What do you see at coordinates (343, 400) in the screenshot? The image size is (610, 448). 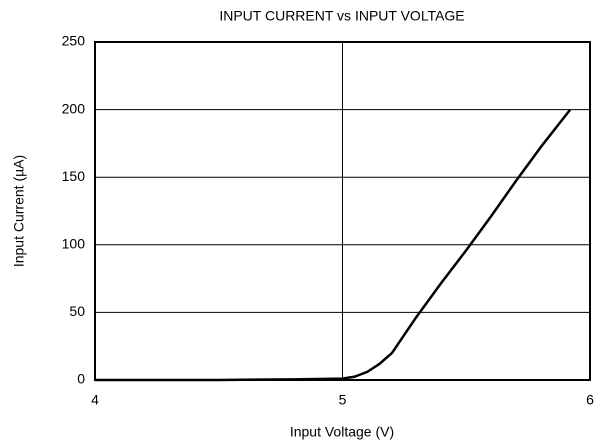 I see `x-tick-label: 5` at bounding box center [343, 400].